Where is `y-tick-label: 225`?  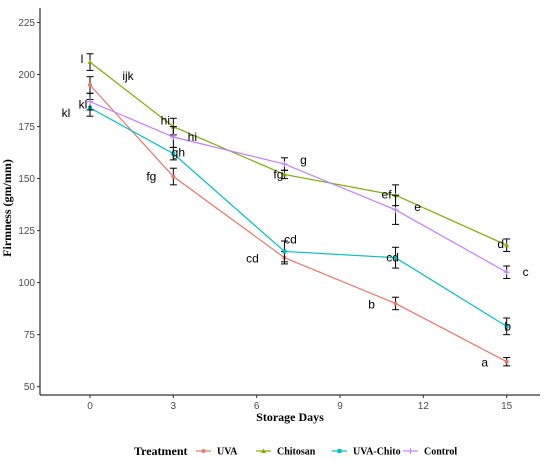 y-tick-label: 225 is located at coordinates (26, 23).